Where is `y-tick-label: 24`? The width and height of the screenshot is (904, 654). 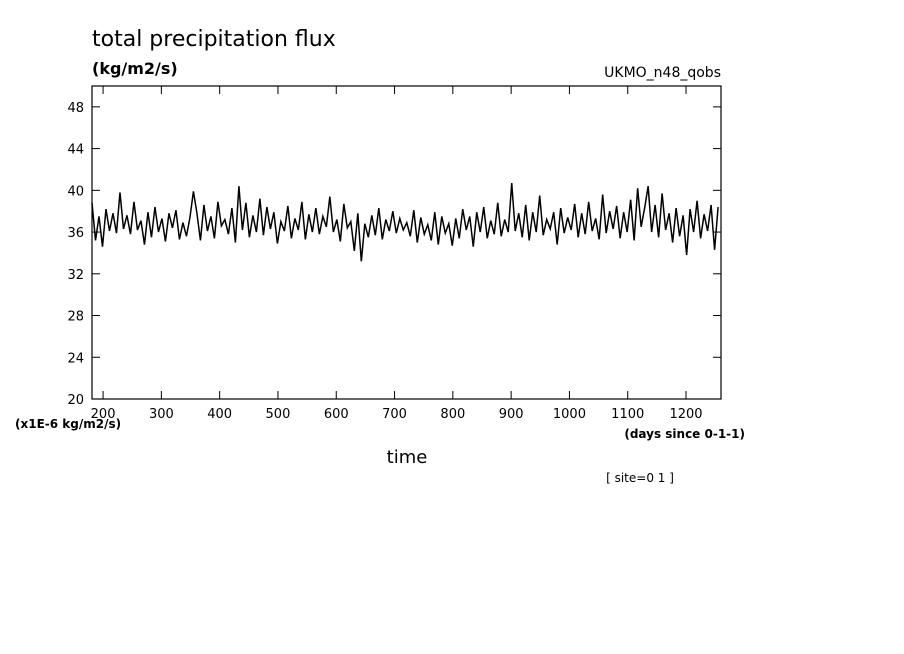 y-tick-label: 24 is located at coordinates (75, 358).